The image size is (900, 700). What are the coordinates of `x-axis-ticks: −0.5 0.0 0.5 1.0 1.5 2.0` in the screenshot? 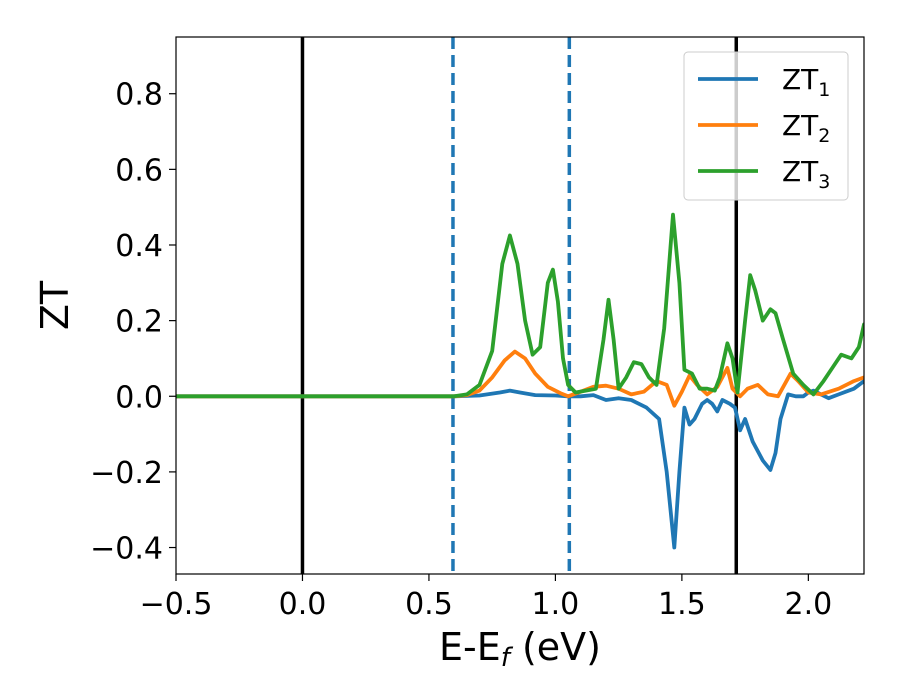 It's located at (486, 598).